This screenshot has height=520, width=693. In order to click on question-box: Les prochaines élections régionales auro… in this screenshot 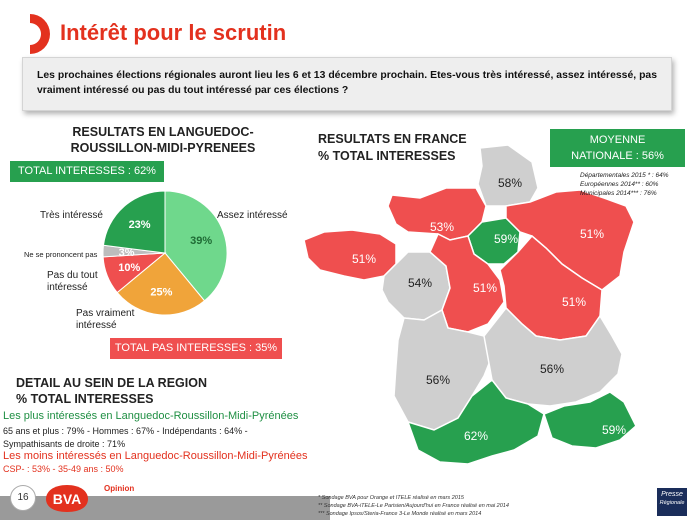, I will do `click(347, 84)`.